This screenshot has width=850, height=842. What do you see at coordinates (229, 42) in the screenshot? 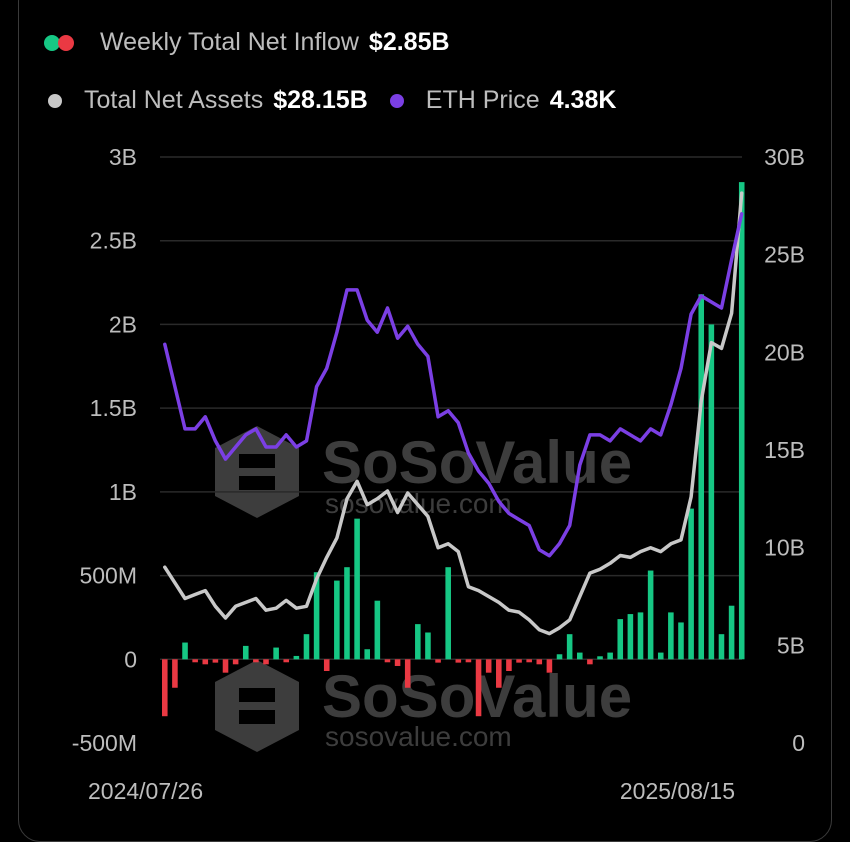
I see `legend-inflow-label: Weekly Total Net Inflow` at bounding box center [229, 42].